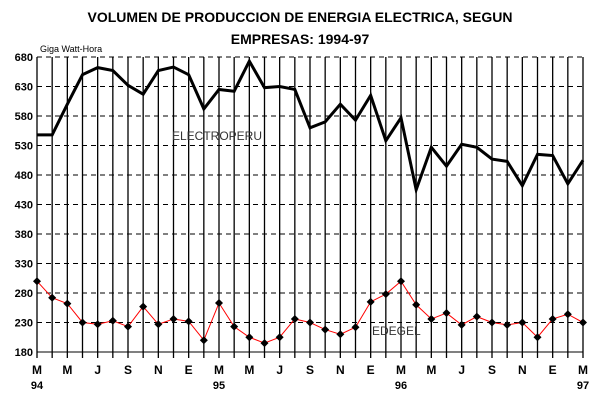  I want to click on y-tick-label: 480, so click(24, 176).